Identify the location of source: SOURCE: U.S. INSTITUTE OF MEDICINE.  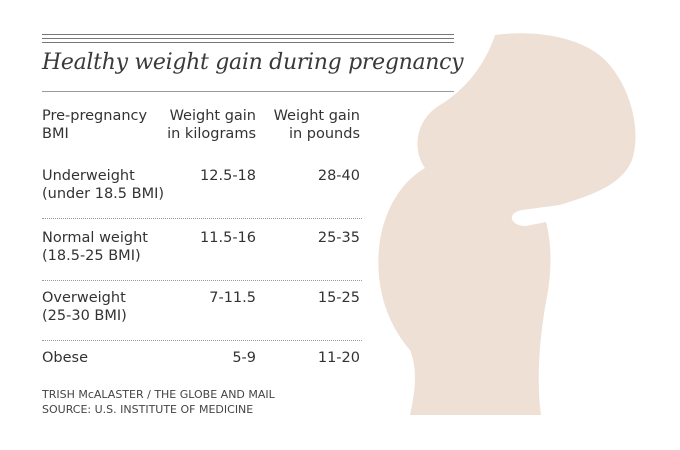
(148, 409).